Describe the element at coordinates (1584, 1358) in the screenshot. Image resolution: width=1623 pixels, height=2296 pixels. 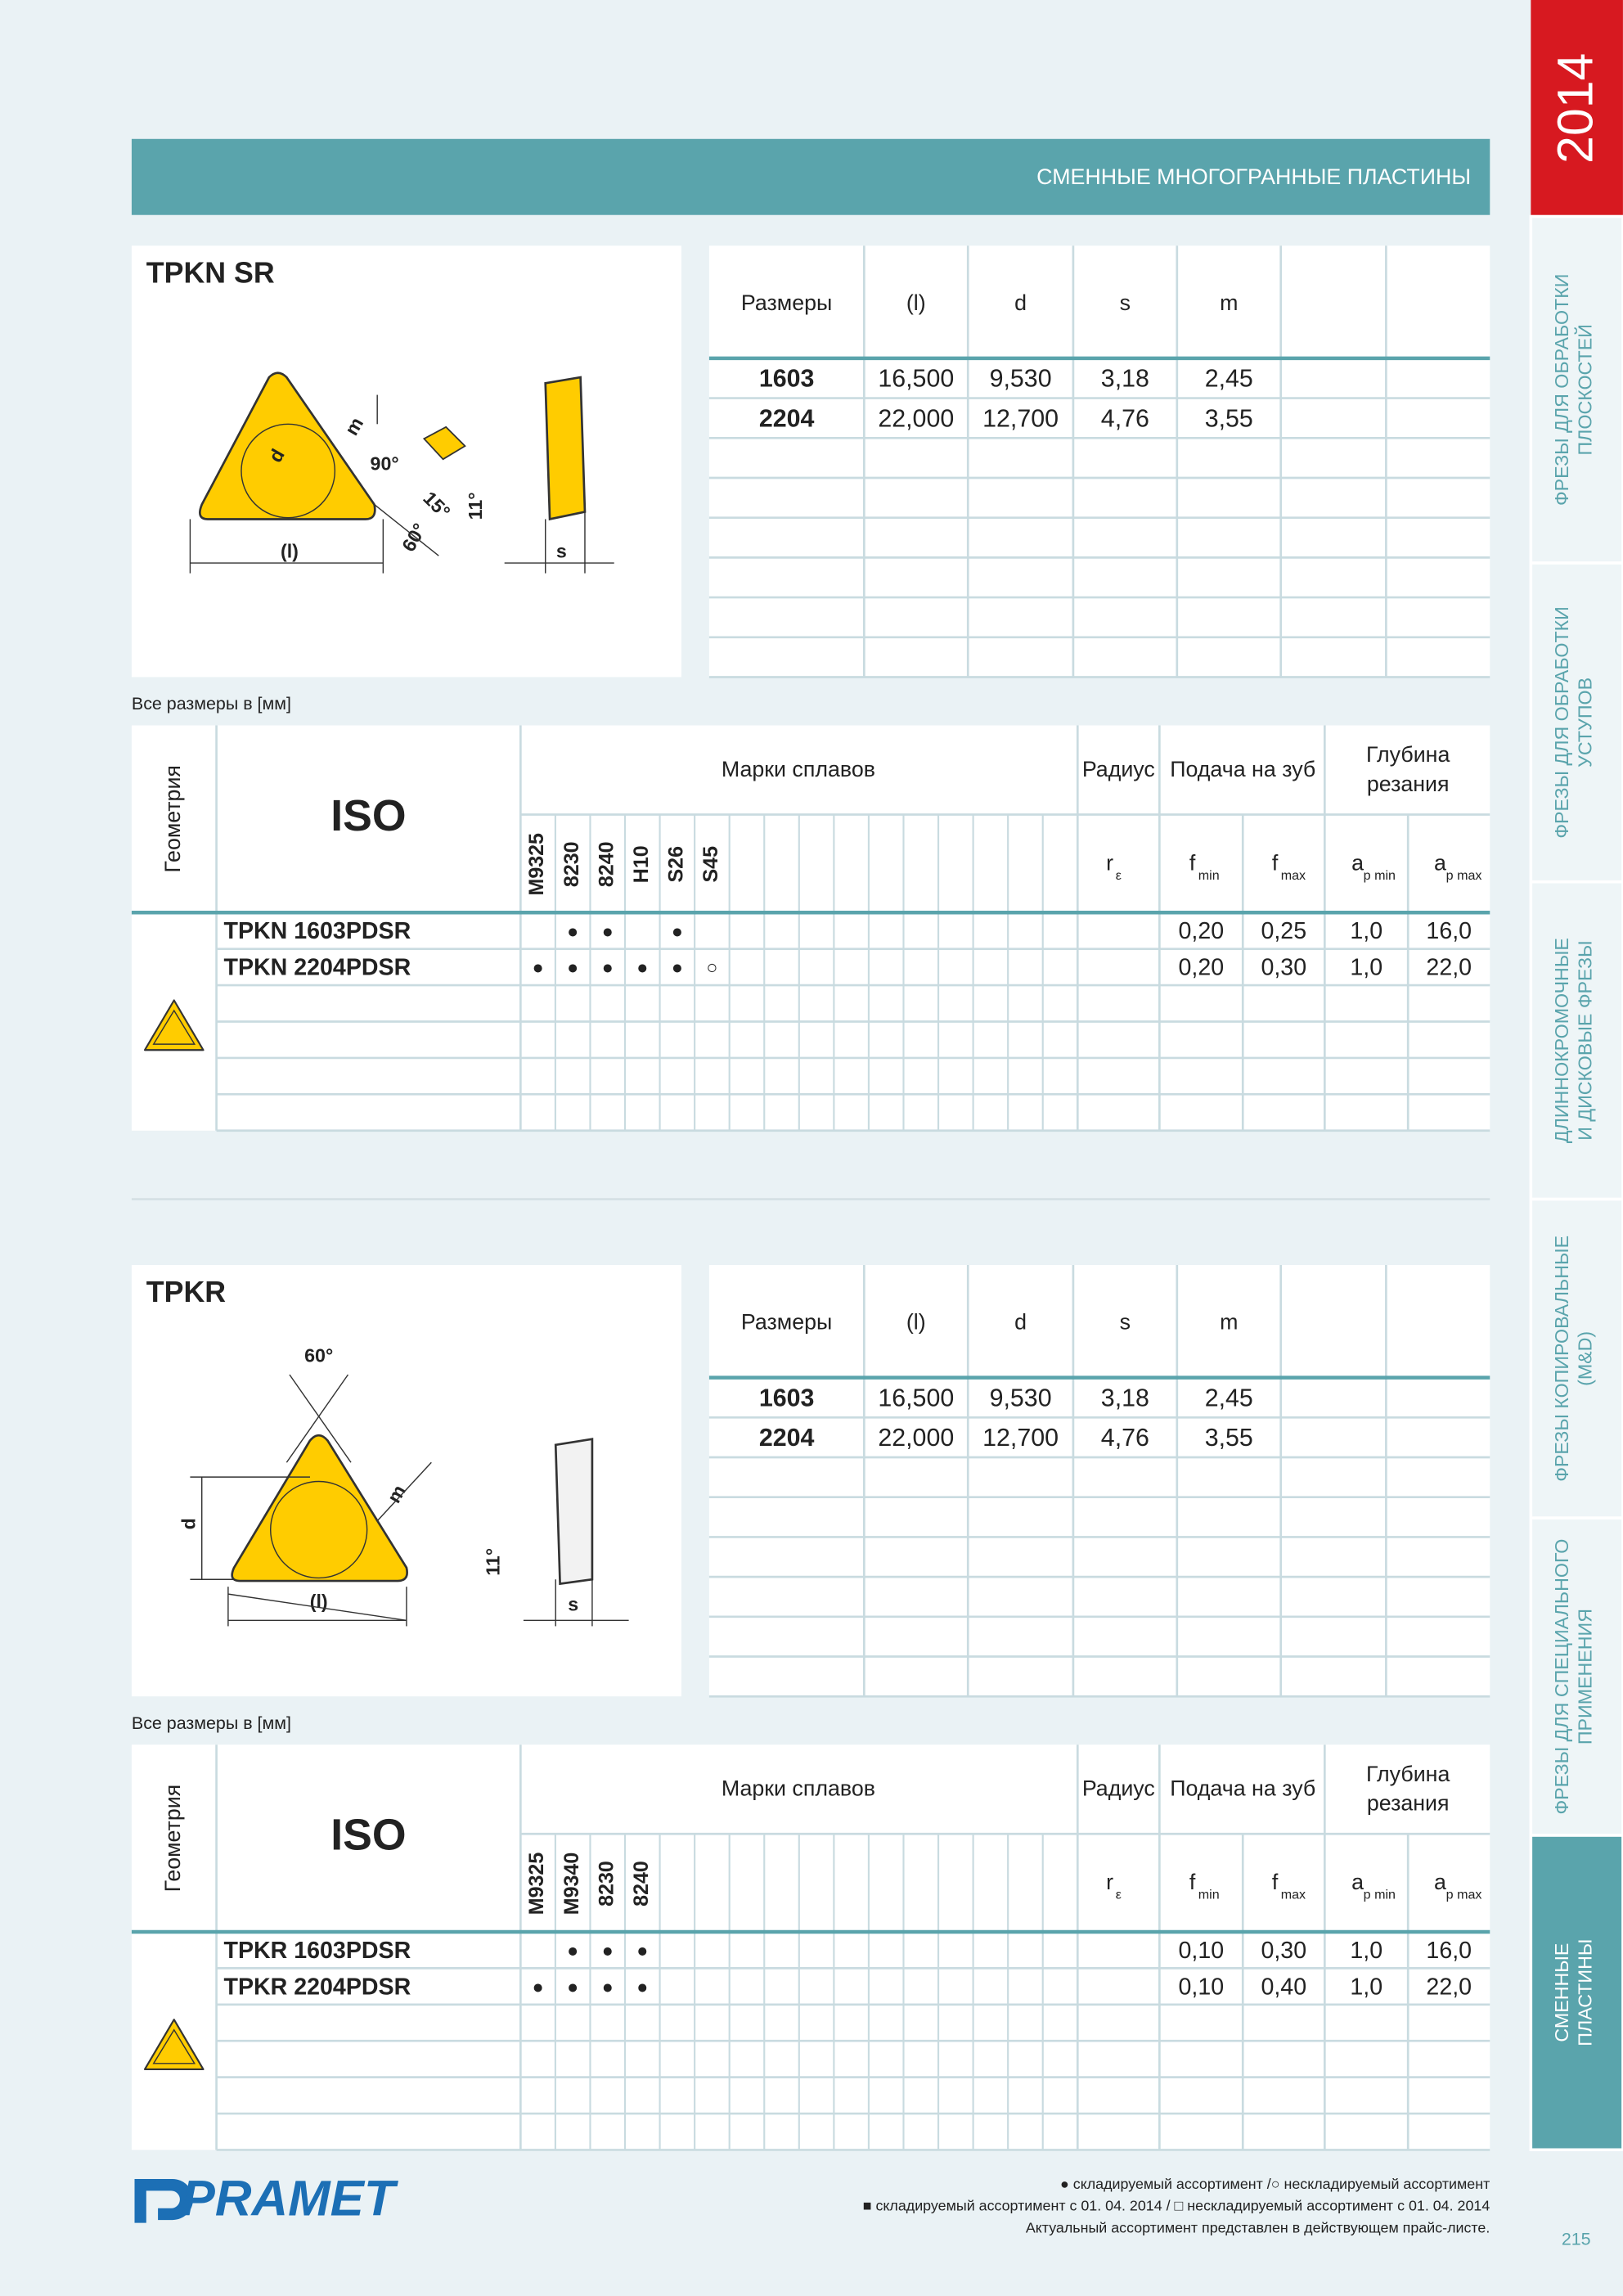
I see `sidebar-tab-label: (M&D)` at that location.